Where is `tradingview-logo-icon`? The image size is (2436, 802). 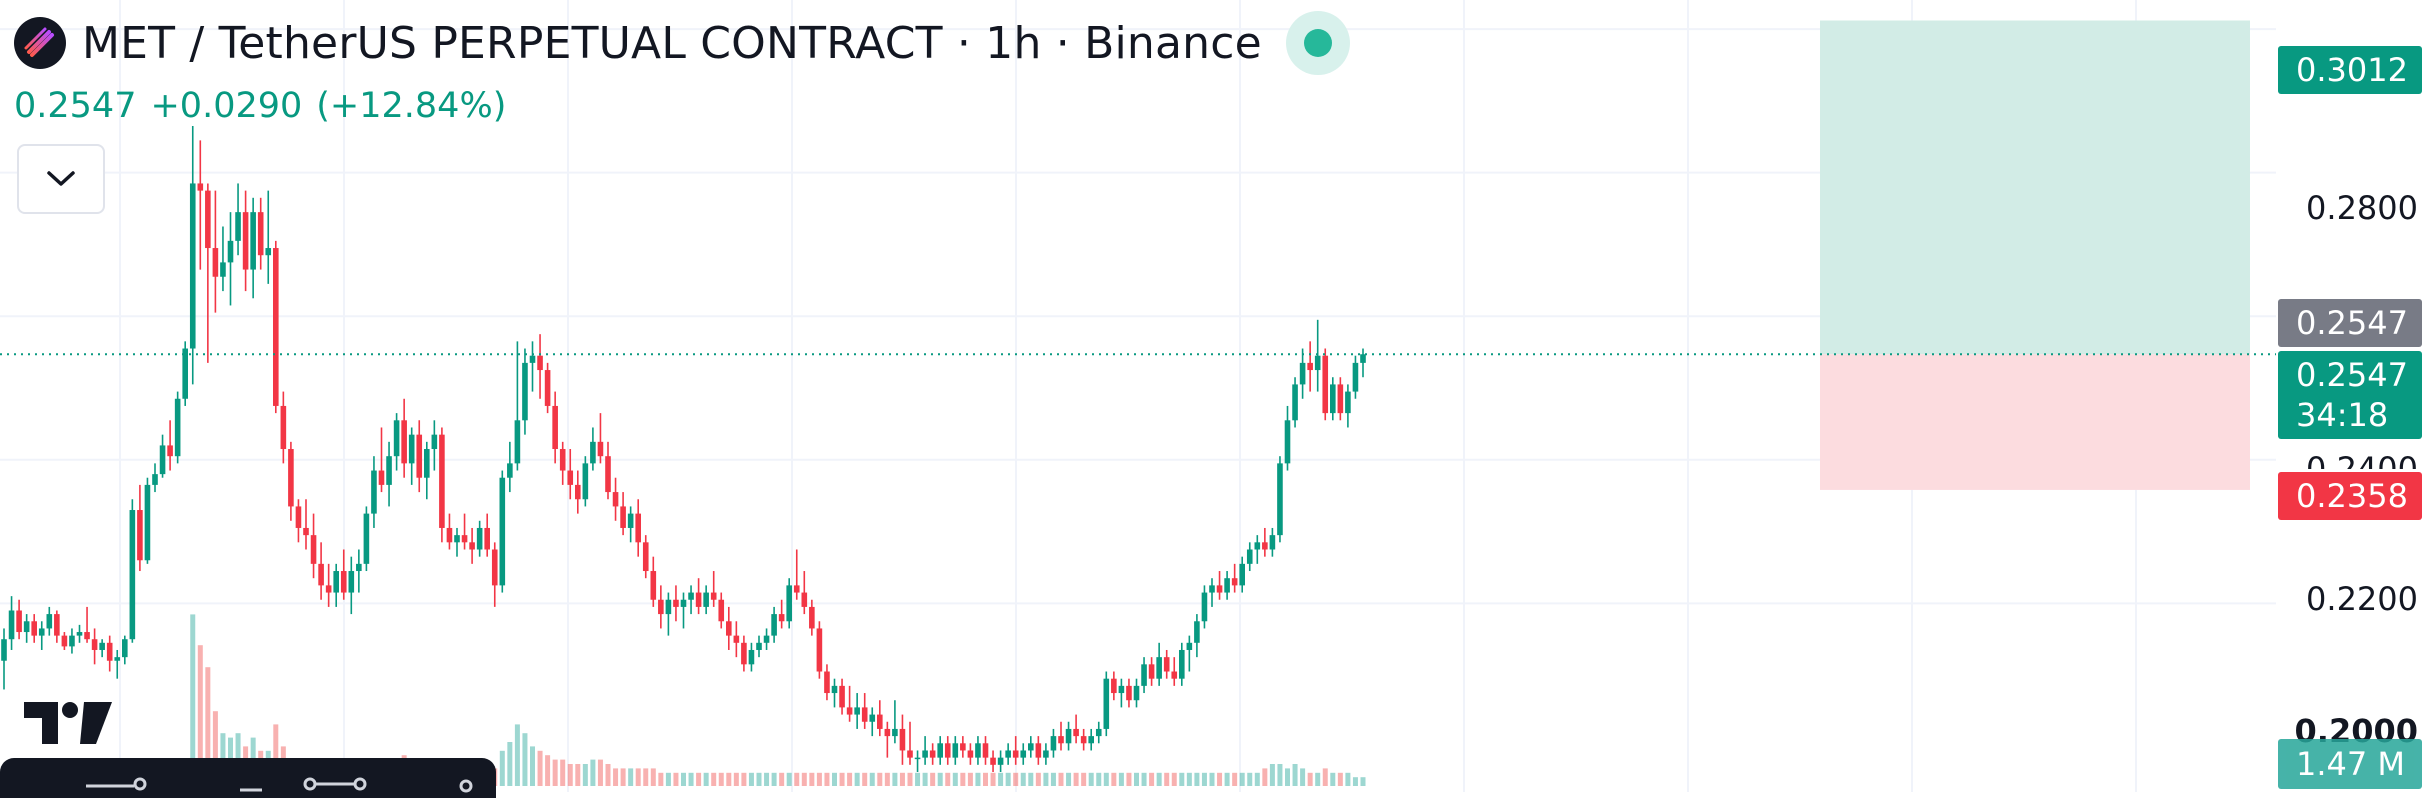 tradingview-logo-icon is located at coordinates (69, 723).